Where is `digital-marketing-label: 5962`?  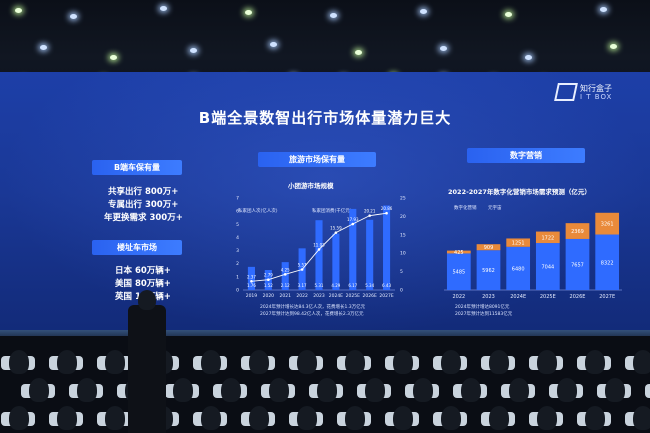 digital-marketing-label: 5962 is located at coordinates (488, 271).